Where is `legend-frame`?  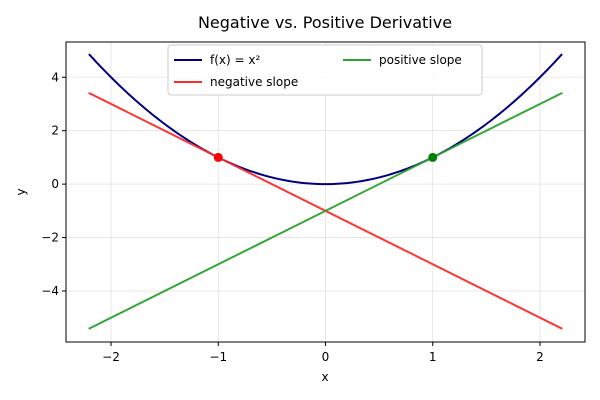
legend-frame is located at coordinates (325, 70).